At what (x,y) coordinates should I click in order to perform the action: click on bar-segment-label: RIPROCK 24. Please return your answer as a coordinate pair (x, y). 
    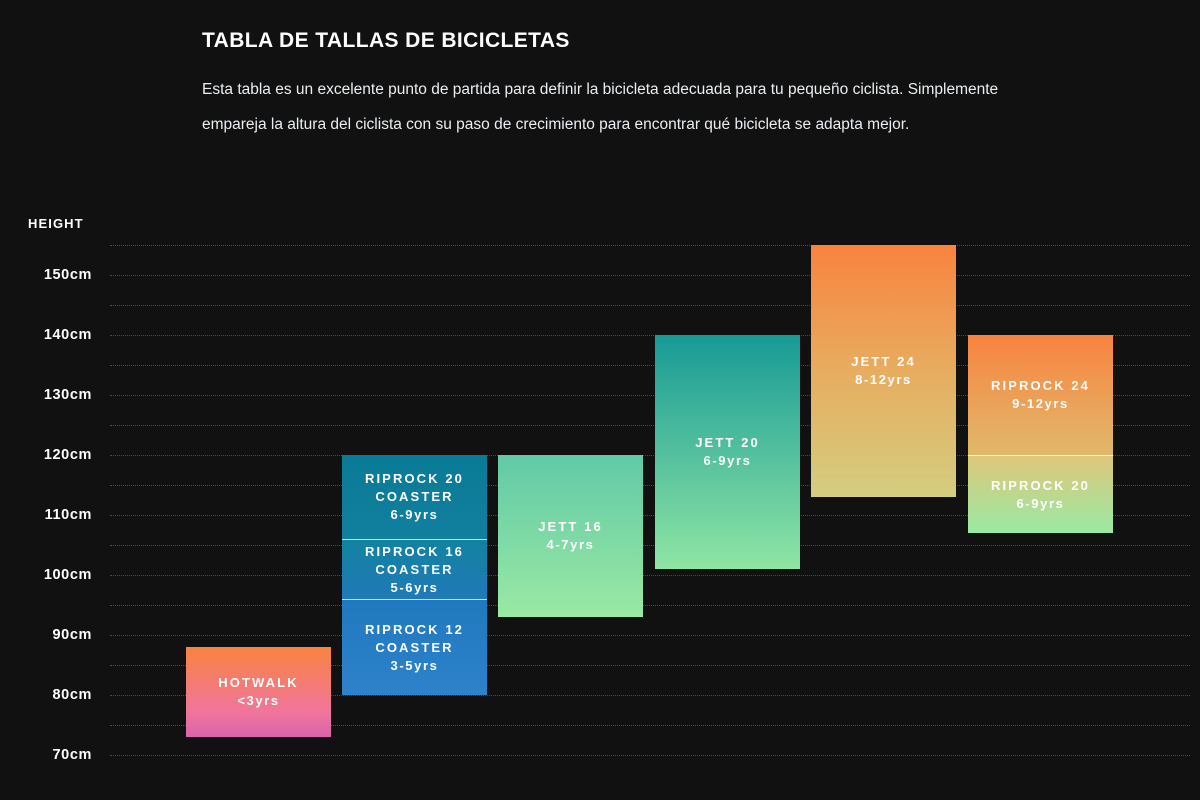
    Looking at the image, I should click on (1040, 385).